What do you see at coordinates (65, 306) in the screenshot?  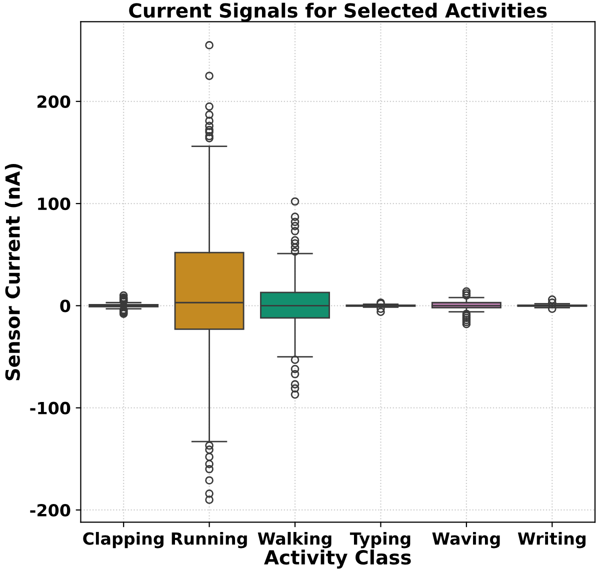 I see `y-tick-label: 0` at bounding box center [65, 306].